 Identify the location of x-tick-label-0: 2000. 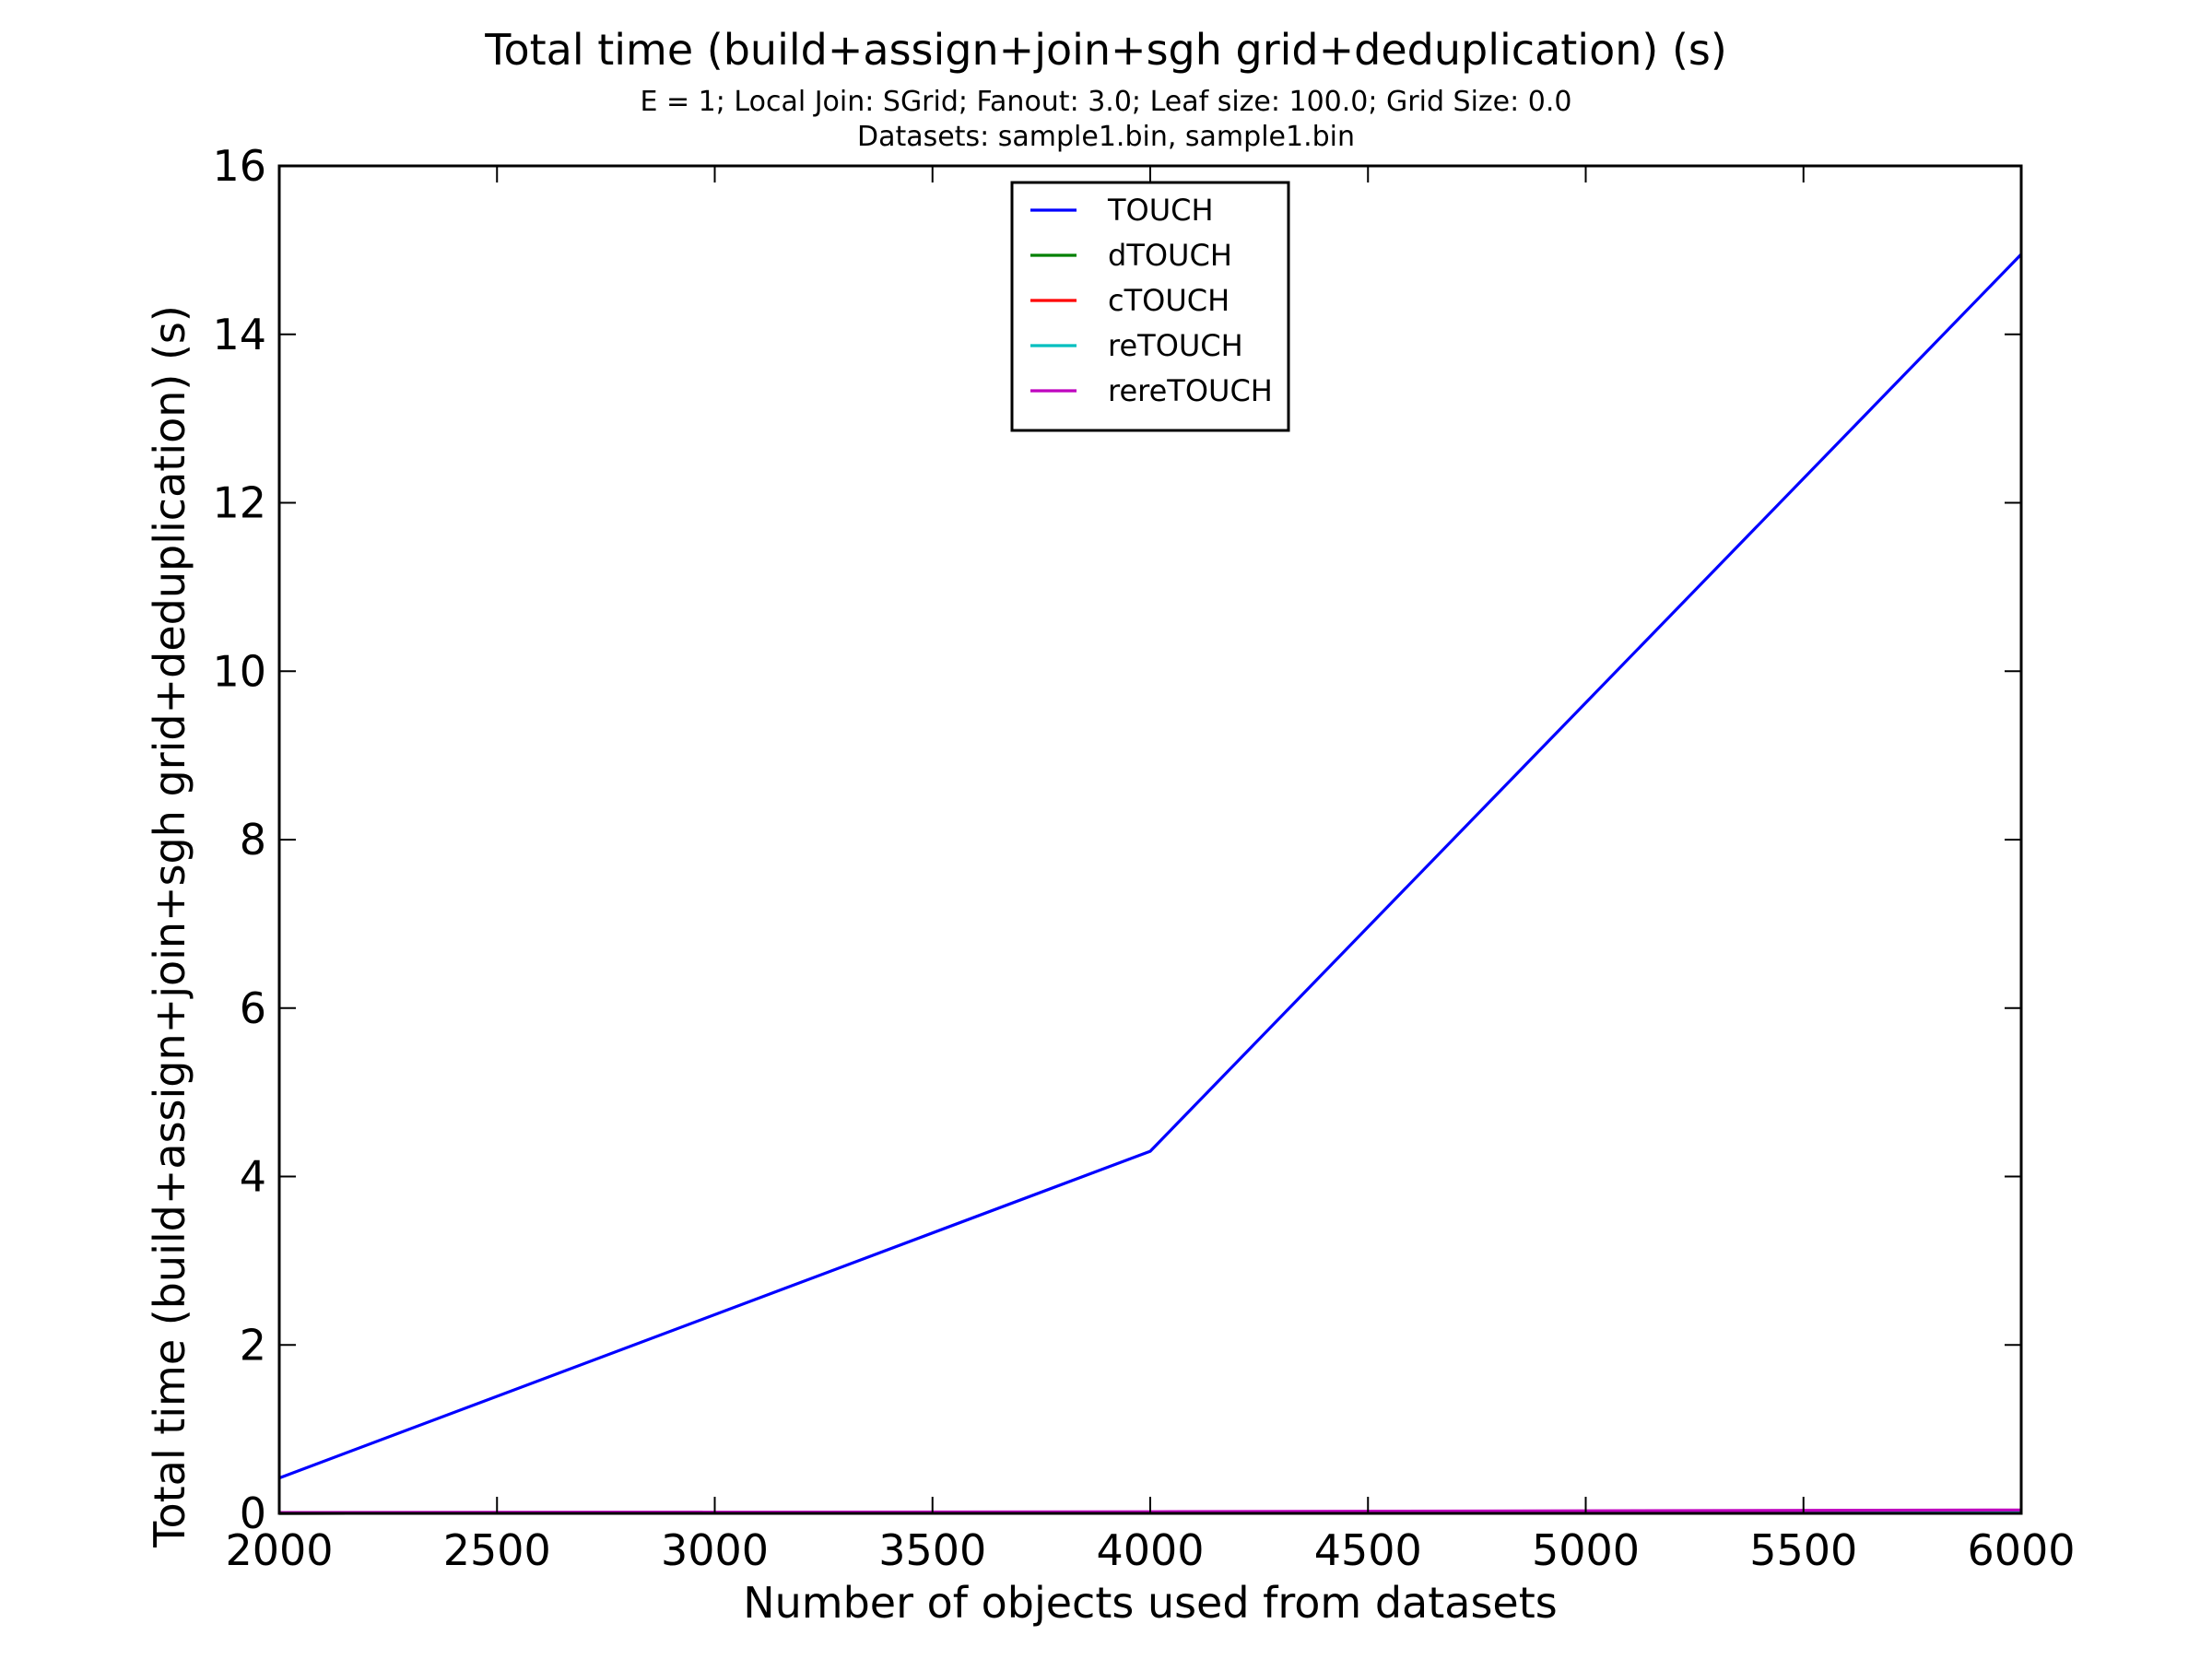
(279, 1550).